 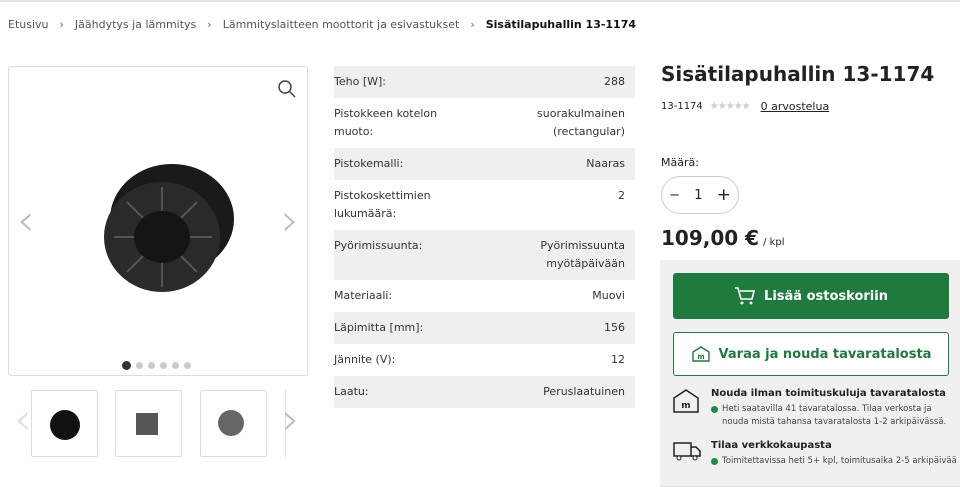 What do you see at coordinates (710, 238) in the screenshot?
I see `price-value: 109,00 €` at bounding box center [710, 238].